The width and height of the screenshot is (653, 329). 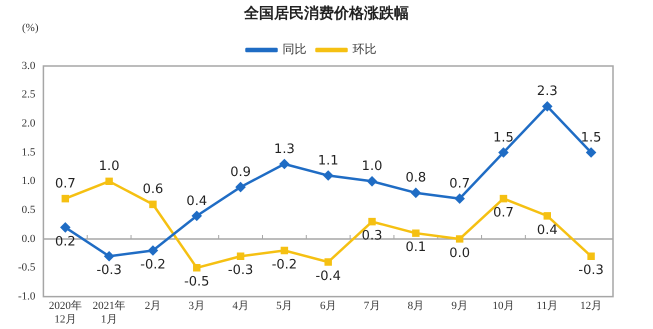 What do you see at coordinates (29, 181) in the screenshot?
I see `y-tick-label: 1.0` at bounding box center [29, 181].